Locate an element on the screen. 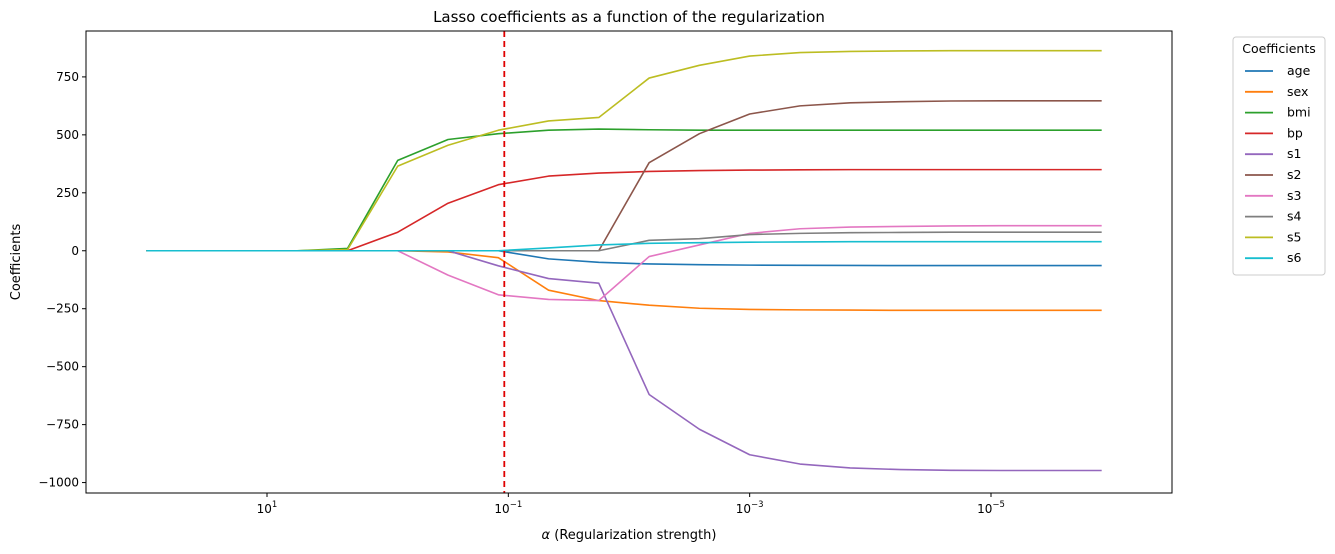 This screenshot has height=554, width=1335. legend-label-bmi: bmi is located at coordinates (1299, 112).